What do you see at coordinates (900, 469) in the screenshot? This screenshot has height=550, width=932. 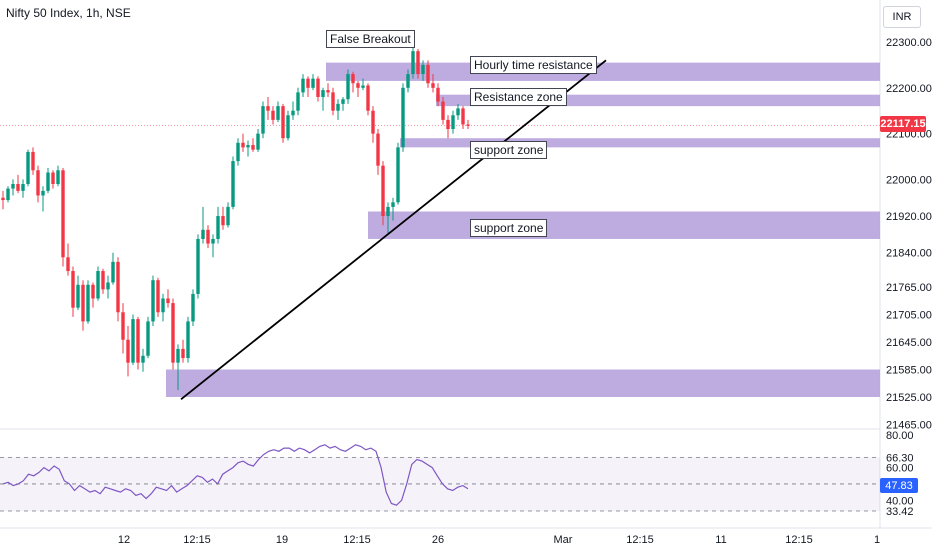 I see `rsi-tick-label: 60.00` at bounding box center [900, 469].